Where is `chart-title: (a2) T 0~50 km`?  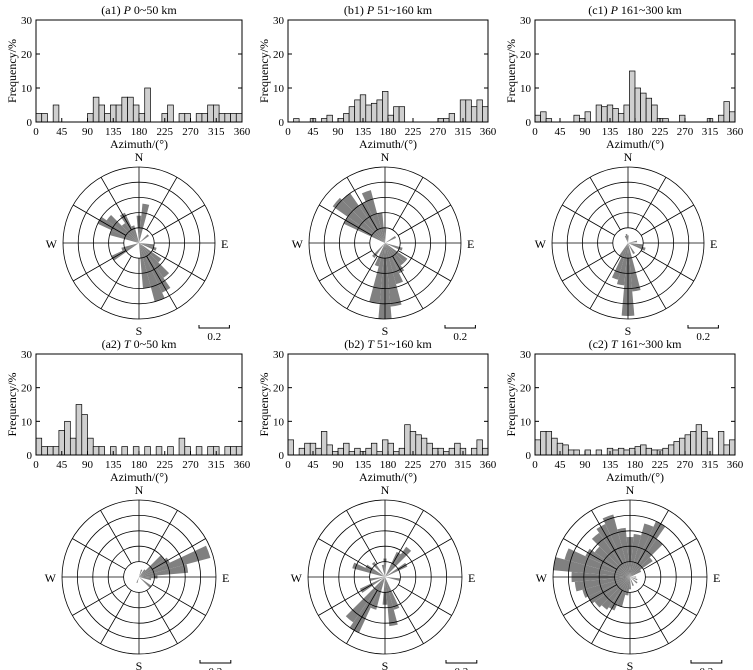 chart-title: (a2) T 0~50 km is located at coordinates (140, 344).